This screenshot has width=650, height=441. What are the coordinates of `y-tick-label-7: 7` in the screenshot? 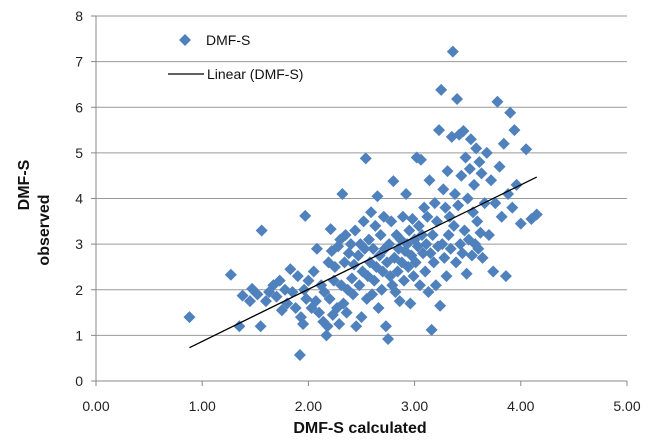 It's located at (79, 62).